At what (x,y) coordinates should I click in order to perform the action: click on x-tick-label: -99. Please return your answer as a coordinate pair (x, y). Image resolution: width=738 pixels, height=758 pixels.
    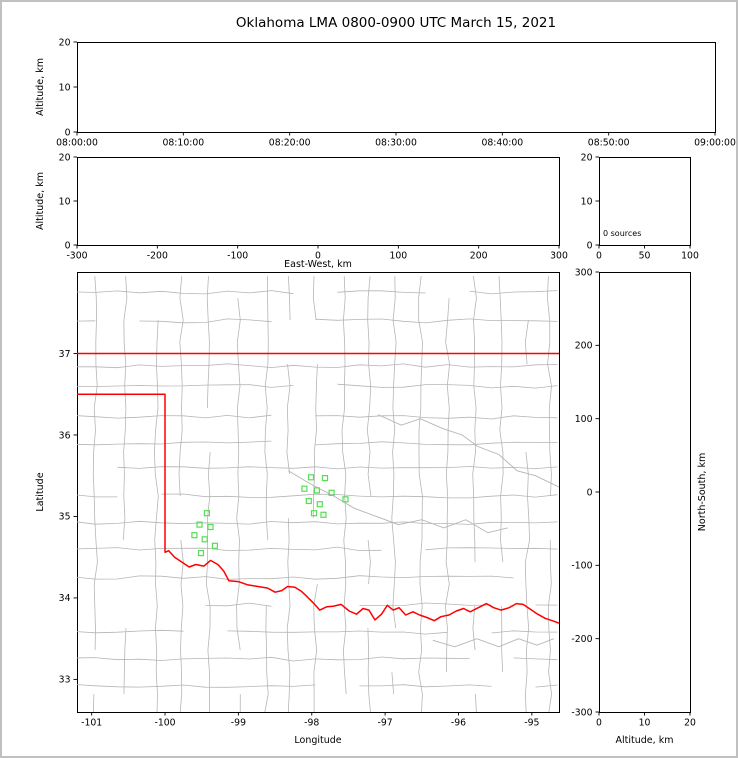
    Looking at the image, I should click on (238, 723).